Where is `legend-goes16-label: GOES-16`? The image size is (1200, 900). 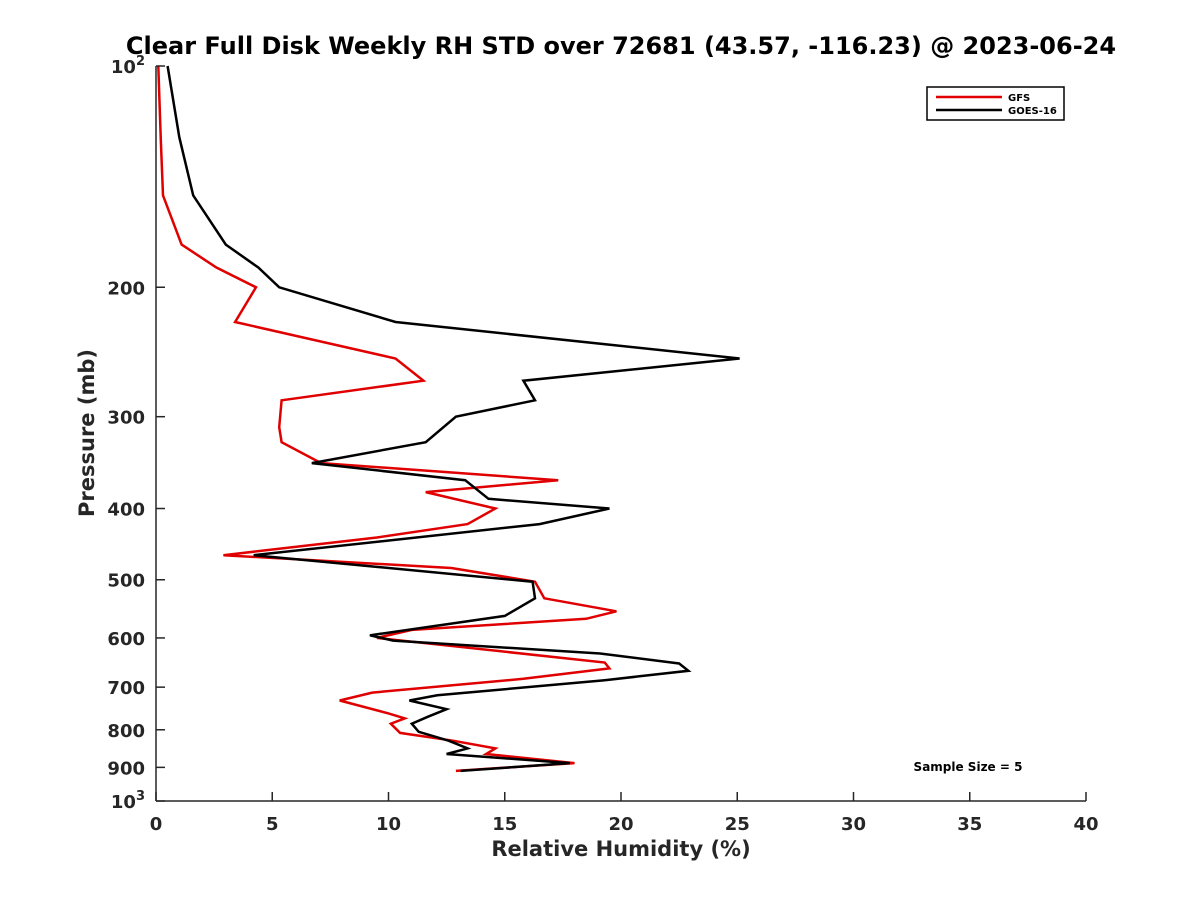 legend-goes16-label: GOES-16 is located at coordinates (1032, 111).